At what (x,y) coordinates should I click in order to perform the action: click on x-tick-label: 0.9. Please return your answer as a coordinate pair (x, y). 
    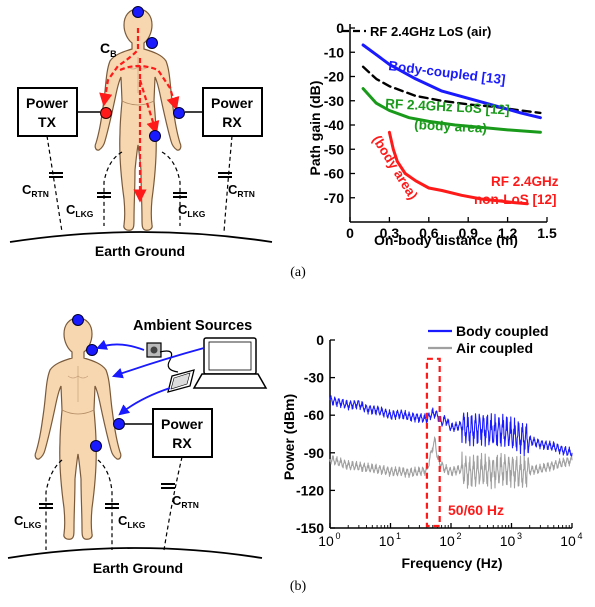
    Looking at the image, I should click on (468, 233).